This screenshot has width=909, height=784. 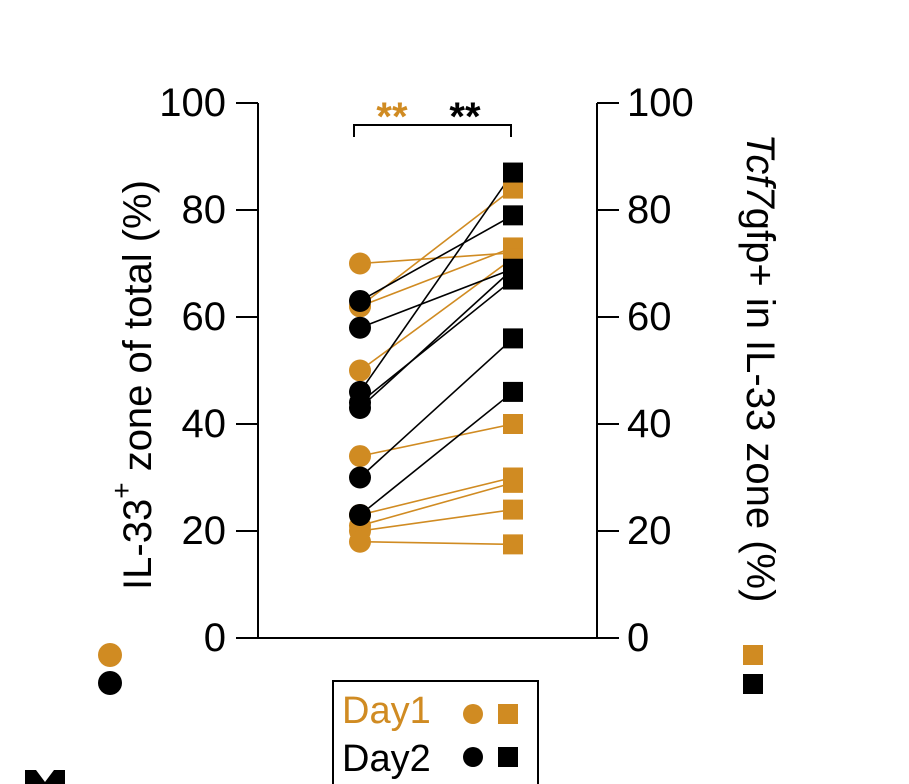 I want to click on right-tick-label: 20, so click(x=649, y=531).